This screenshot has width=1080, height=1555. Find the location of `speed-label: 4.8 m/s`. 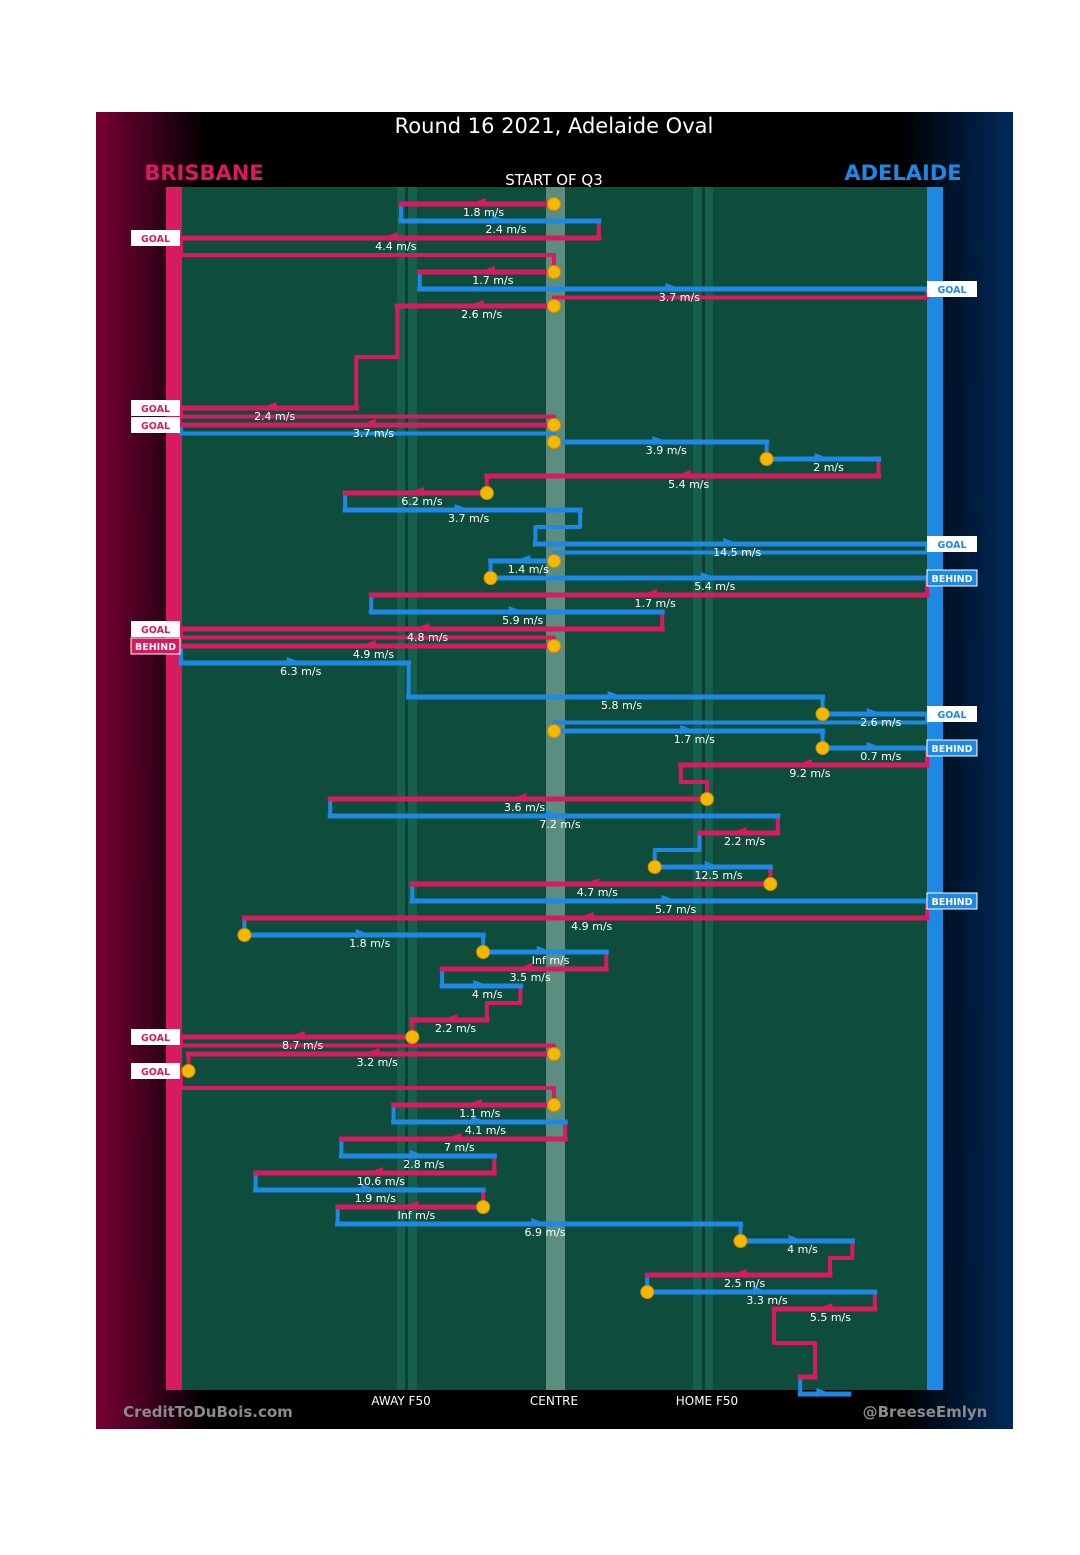

speed-label: 4.8 m/s is located at coordinates (427, 637).